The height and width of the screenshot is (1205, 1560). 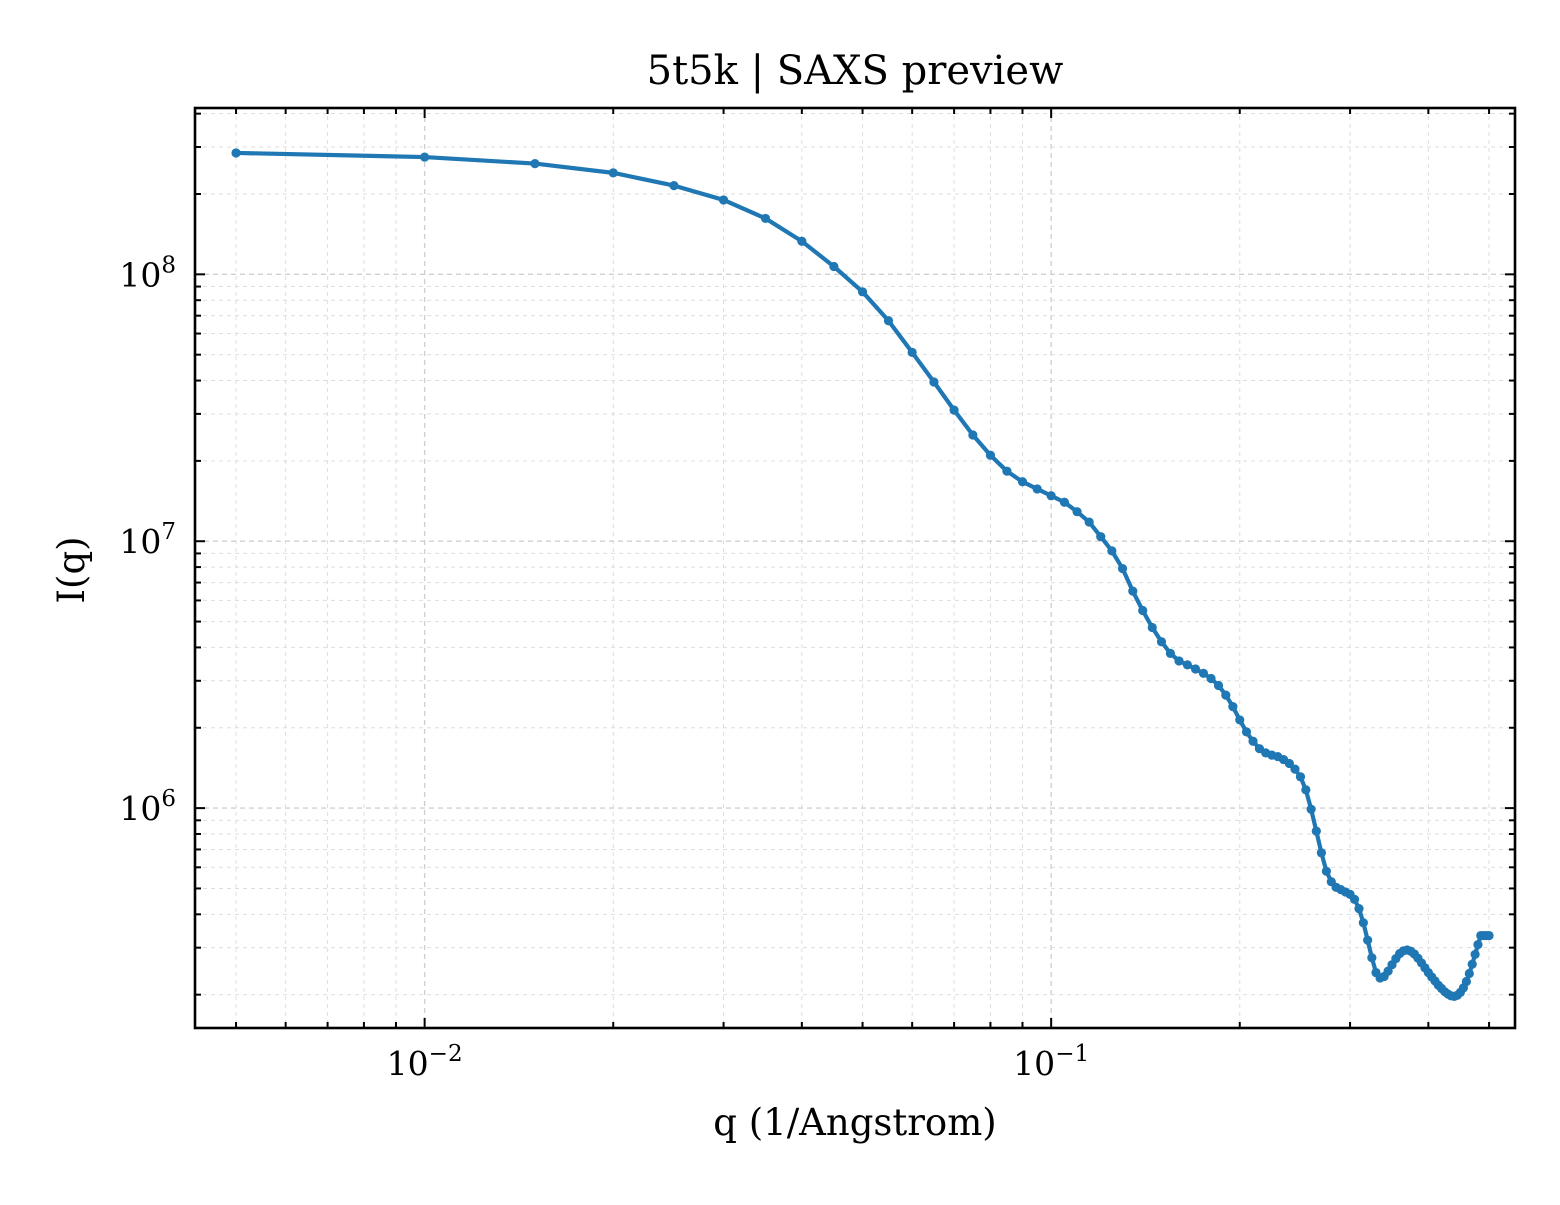 I want to click on chart-title: 5t5k | SAXS preview, so click(x=855, y=71).